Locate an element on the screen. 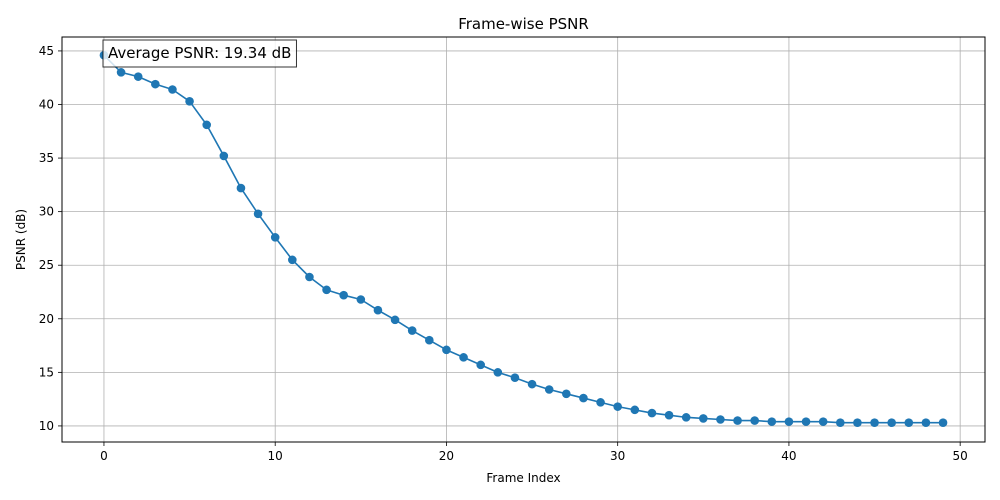 The width and height of the screenshot is (1000, 500). y-tick-label: 15 is located at coordinates (46, 372).